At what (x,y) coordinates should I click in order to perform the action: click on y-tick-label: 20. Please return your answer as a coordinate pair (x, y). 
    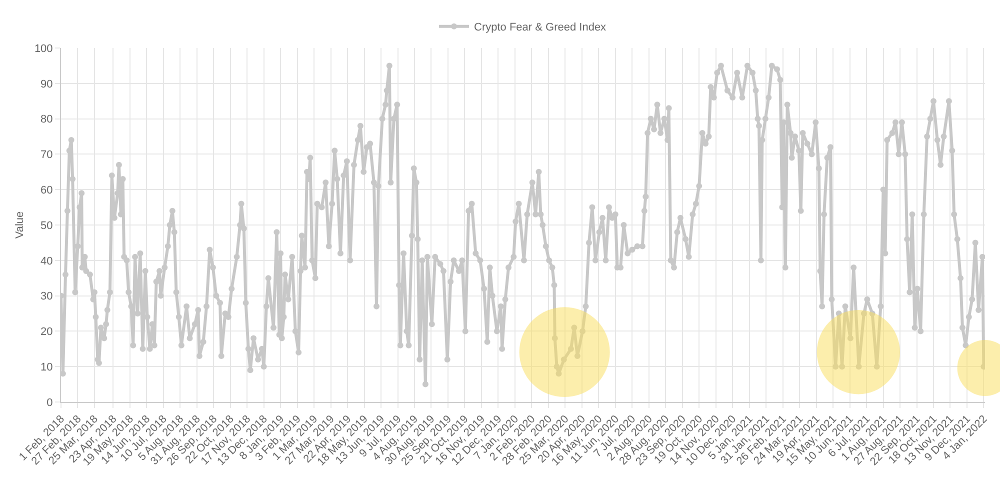
    Looking at the image, I should click on (46, 332).